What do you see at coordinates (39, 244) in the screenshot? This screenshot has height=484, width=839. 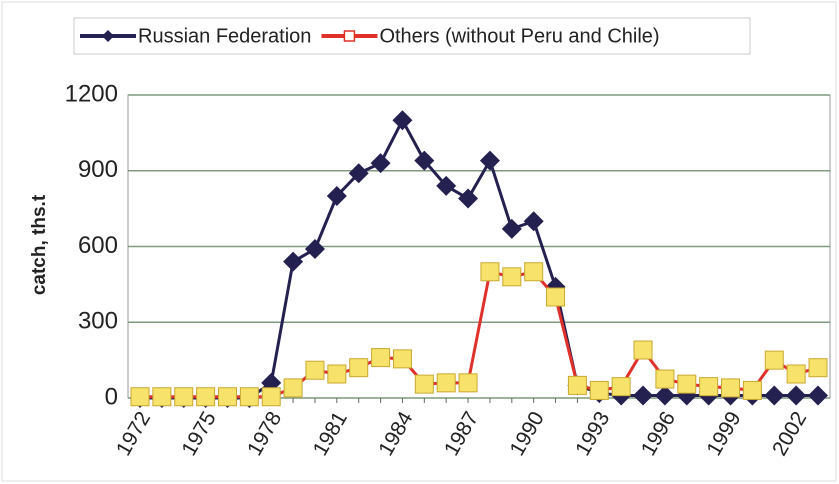 I see `y-axis-label: catch, ths.t` at bounding box center [39, 244].